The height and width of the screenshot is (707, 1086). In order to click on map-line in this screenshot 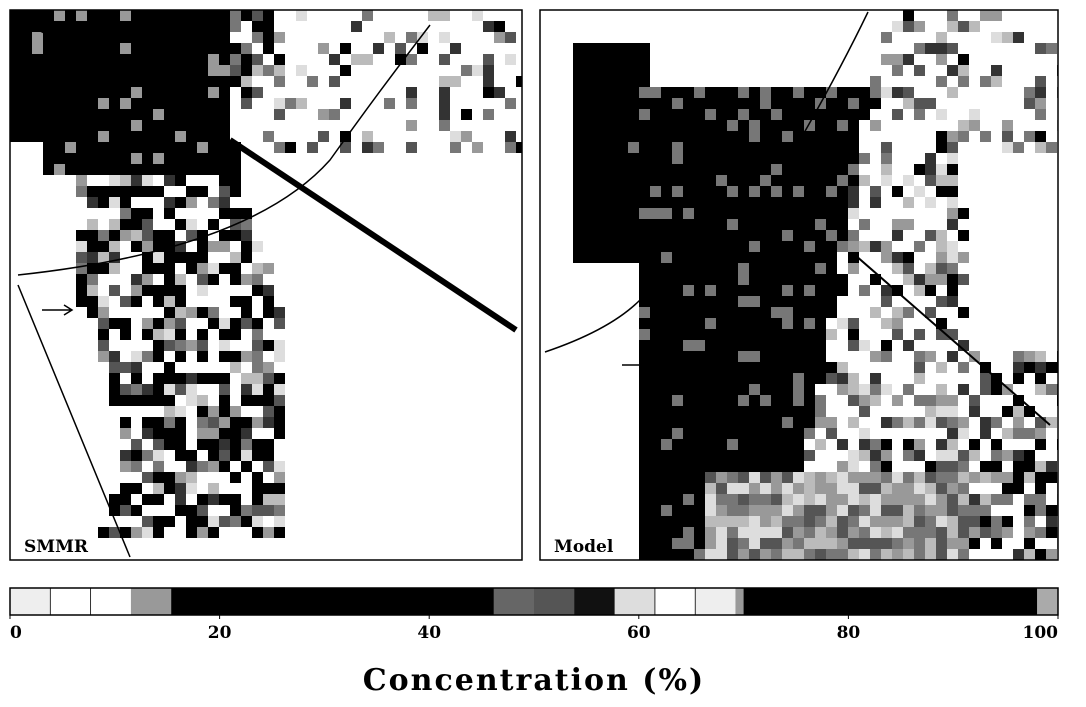, I will do `click(43, 31)`.